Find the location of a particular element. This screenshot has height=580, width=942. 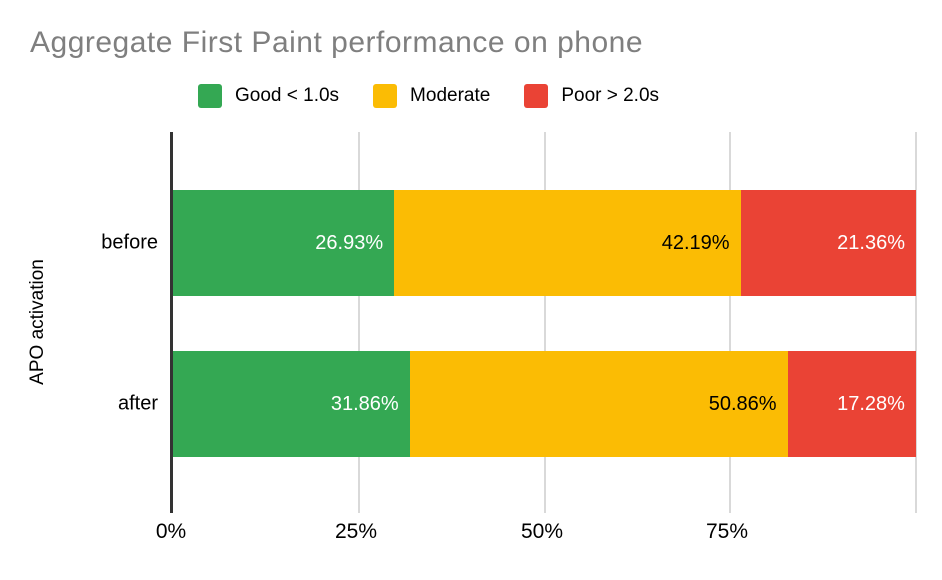

x-tick-75: 75% is located at coordinates (727, 531).